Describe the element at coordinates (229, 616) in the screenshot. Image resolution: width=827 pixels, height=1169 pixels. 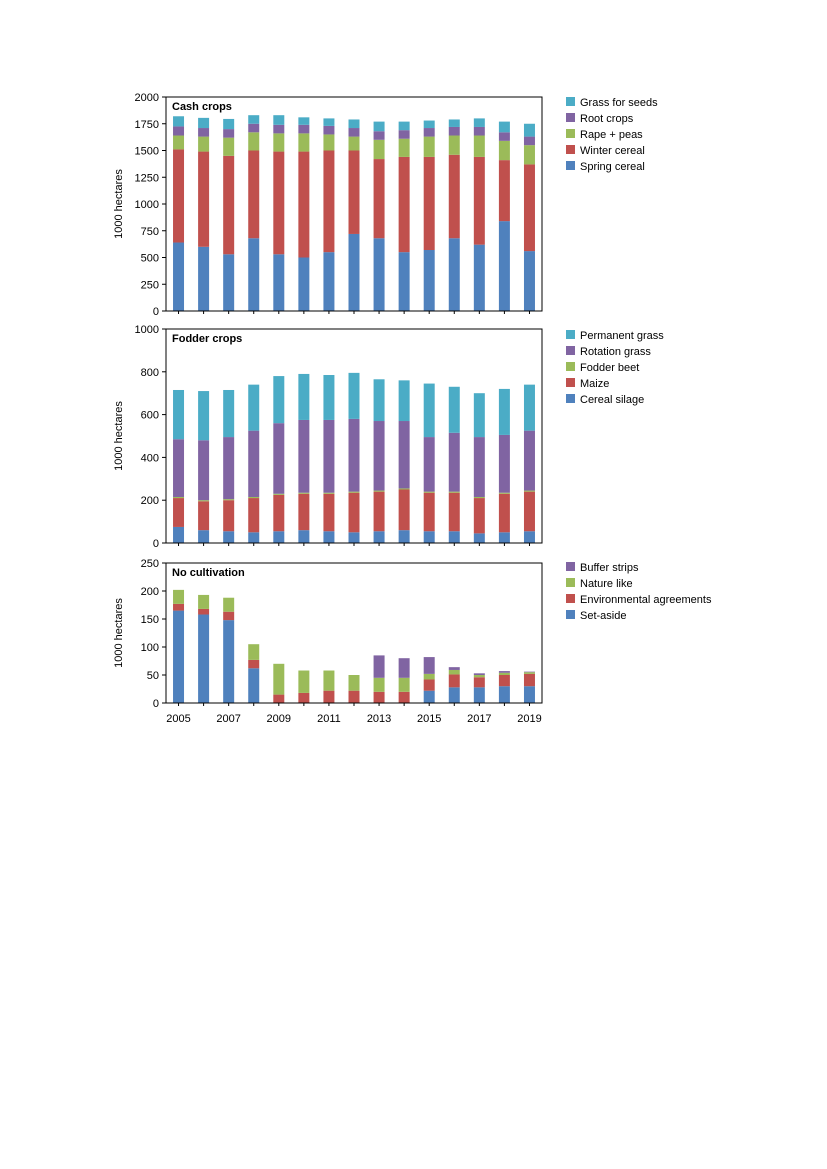
I see `bar-environmental-agreements-2007` at that location.